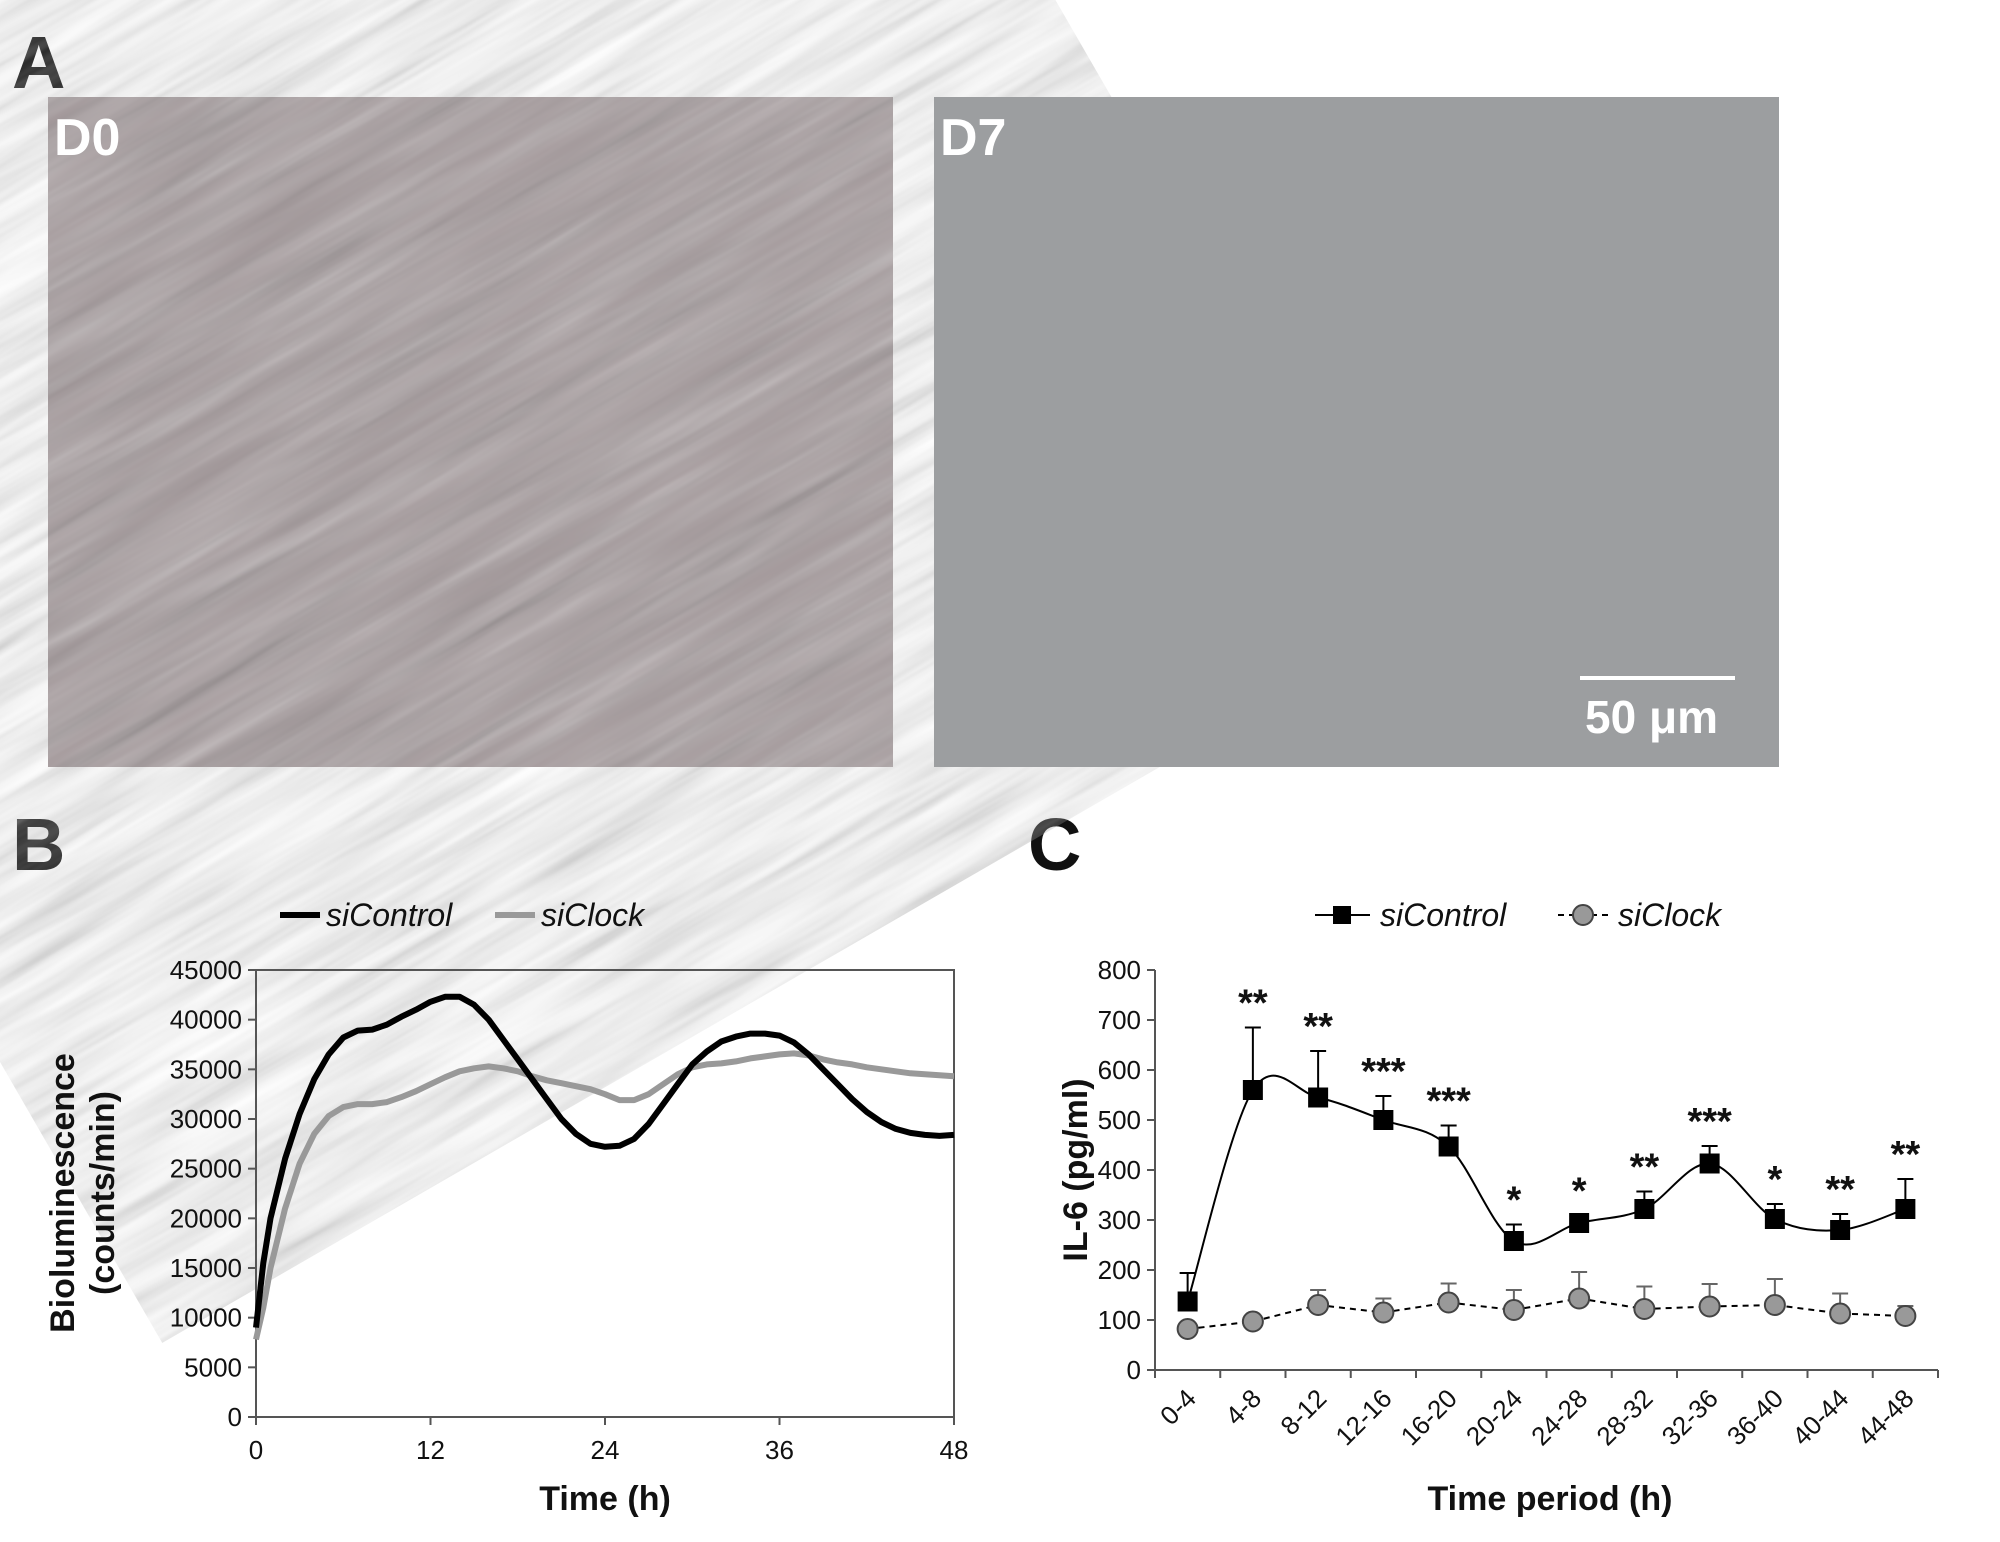 The height and width of the screenshot is (1542, 2000). What do you see at coordinates (206, 970) in the screenshot?
I see `chart-b-y-tick-label: 45000` at bounding box center [206, 970].